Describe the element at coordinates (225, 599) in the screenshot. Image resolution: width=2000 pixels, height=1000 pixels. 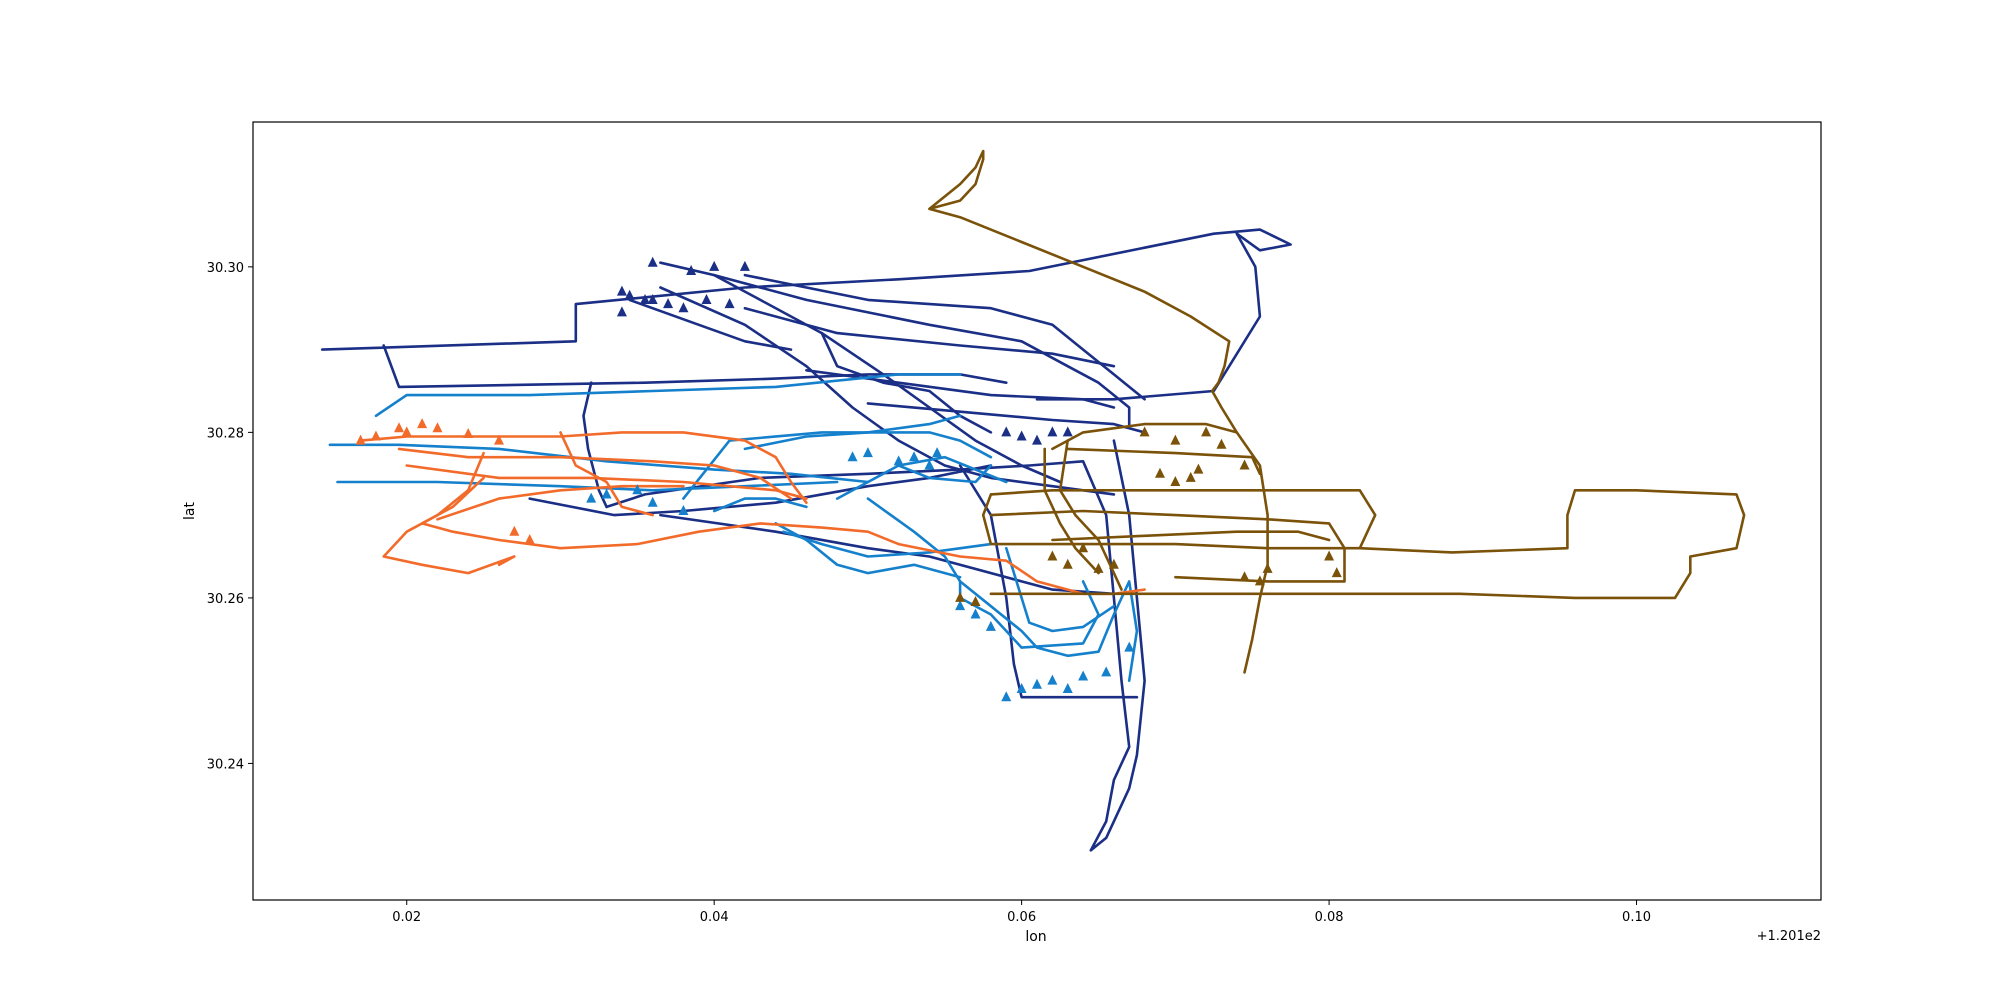
I see `y-tick-label: 30.26` at that location.